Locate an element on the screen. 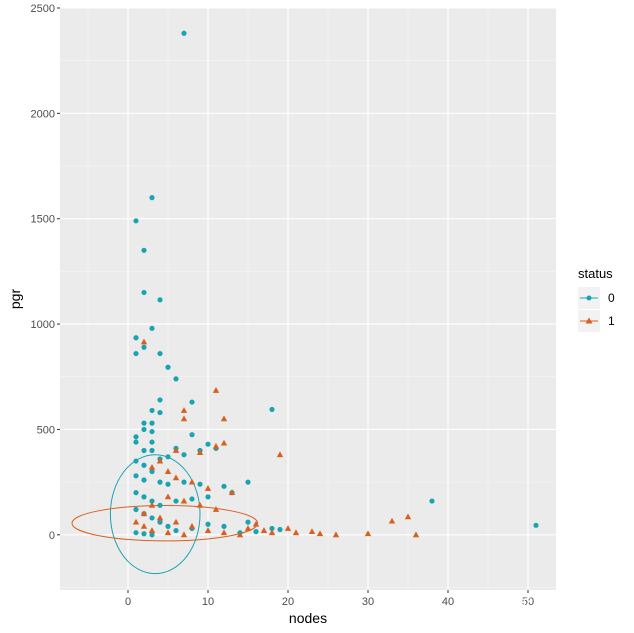 The width and height of the screenshot is (634, 633). y-tick-label: 2500 is located at coordinates (43, 9).